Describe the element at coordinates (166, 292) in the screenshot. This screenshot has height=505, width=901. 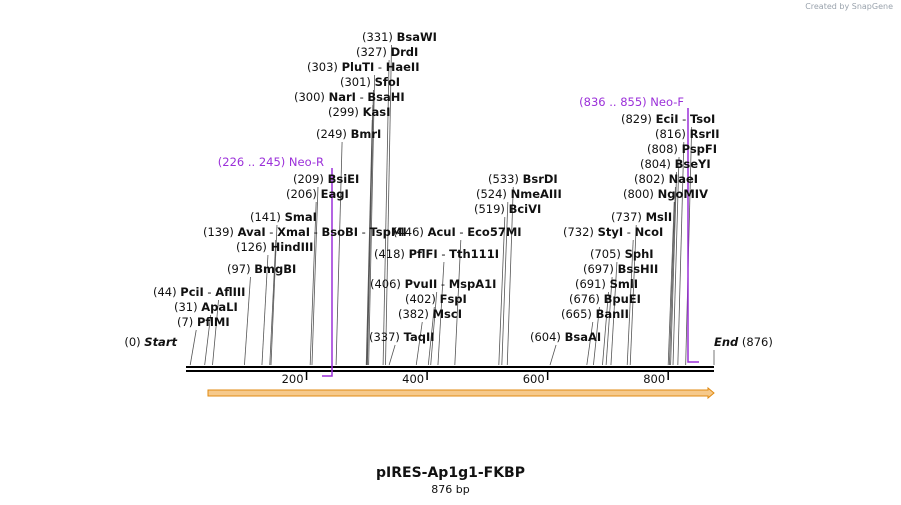
I see `site-position: (44)` at that location.